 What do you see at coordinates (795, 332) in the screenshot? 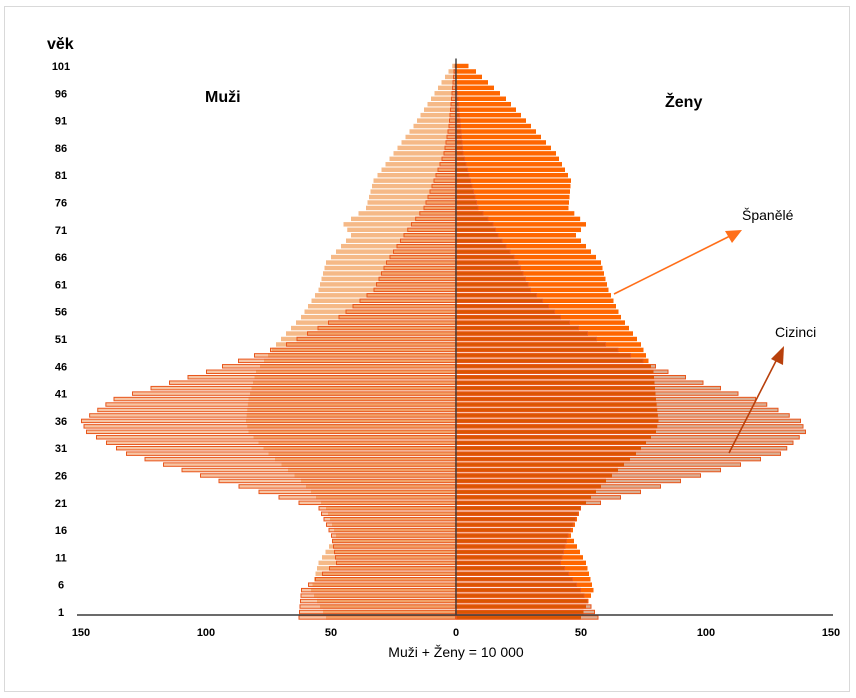
I see `annotation-foreigners: Cizinci` at bounding box center [795, 332].